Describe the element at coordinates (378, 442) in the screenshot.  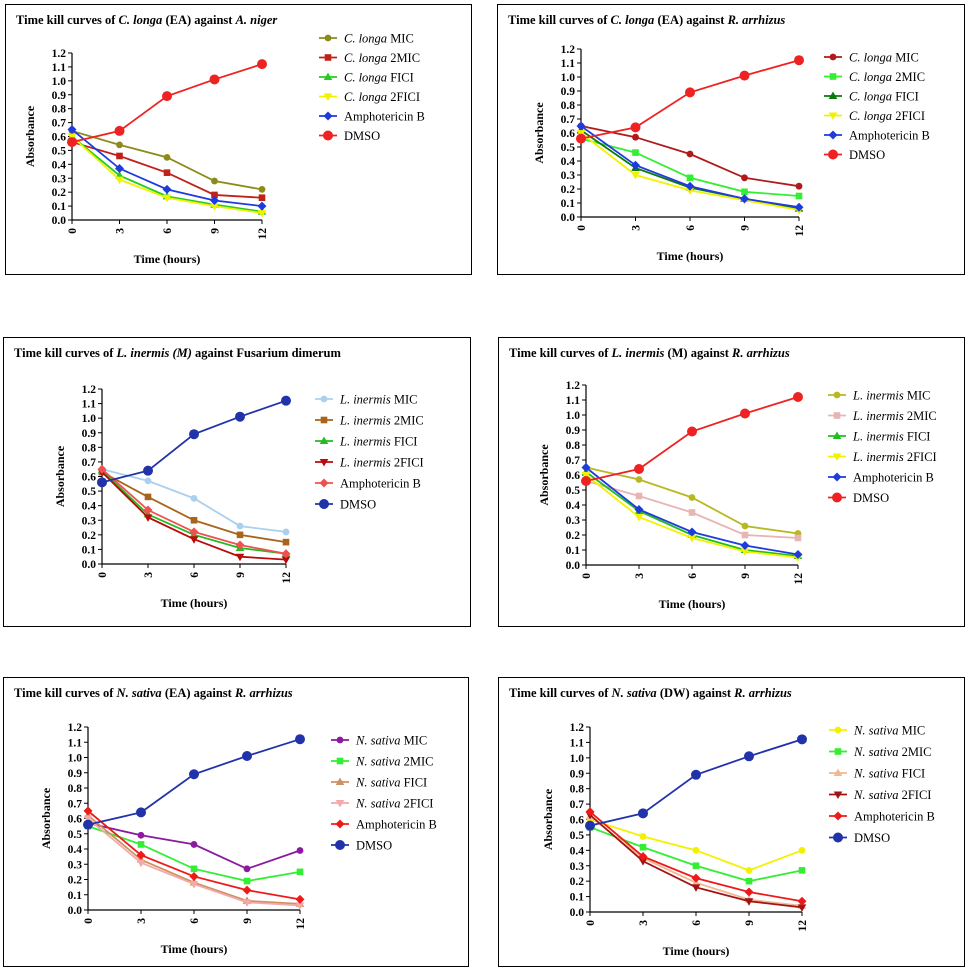
I see `legend-label: L. inermis FICI` at that location.